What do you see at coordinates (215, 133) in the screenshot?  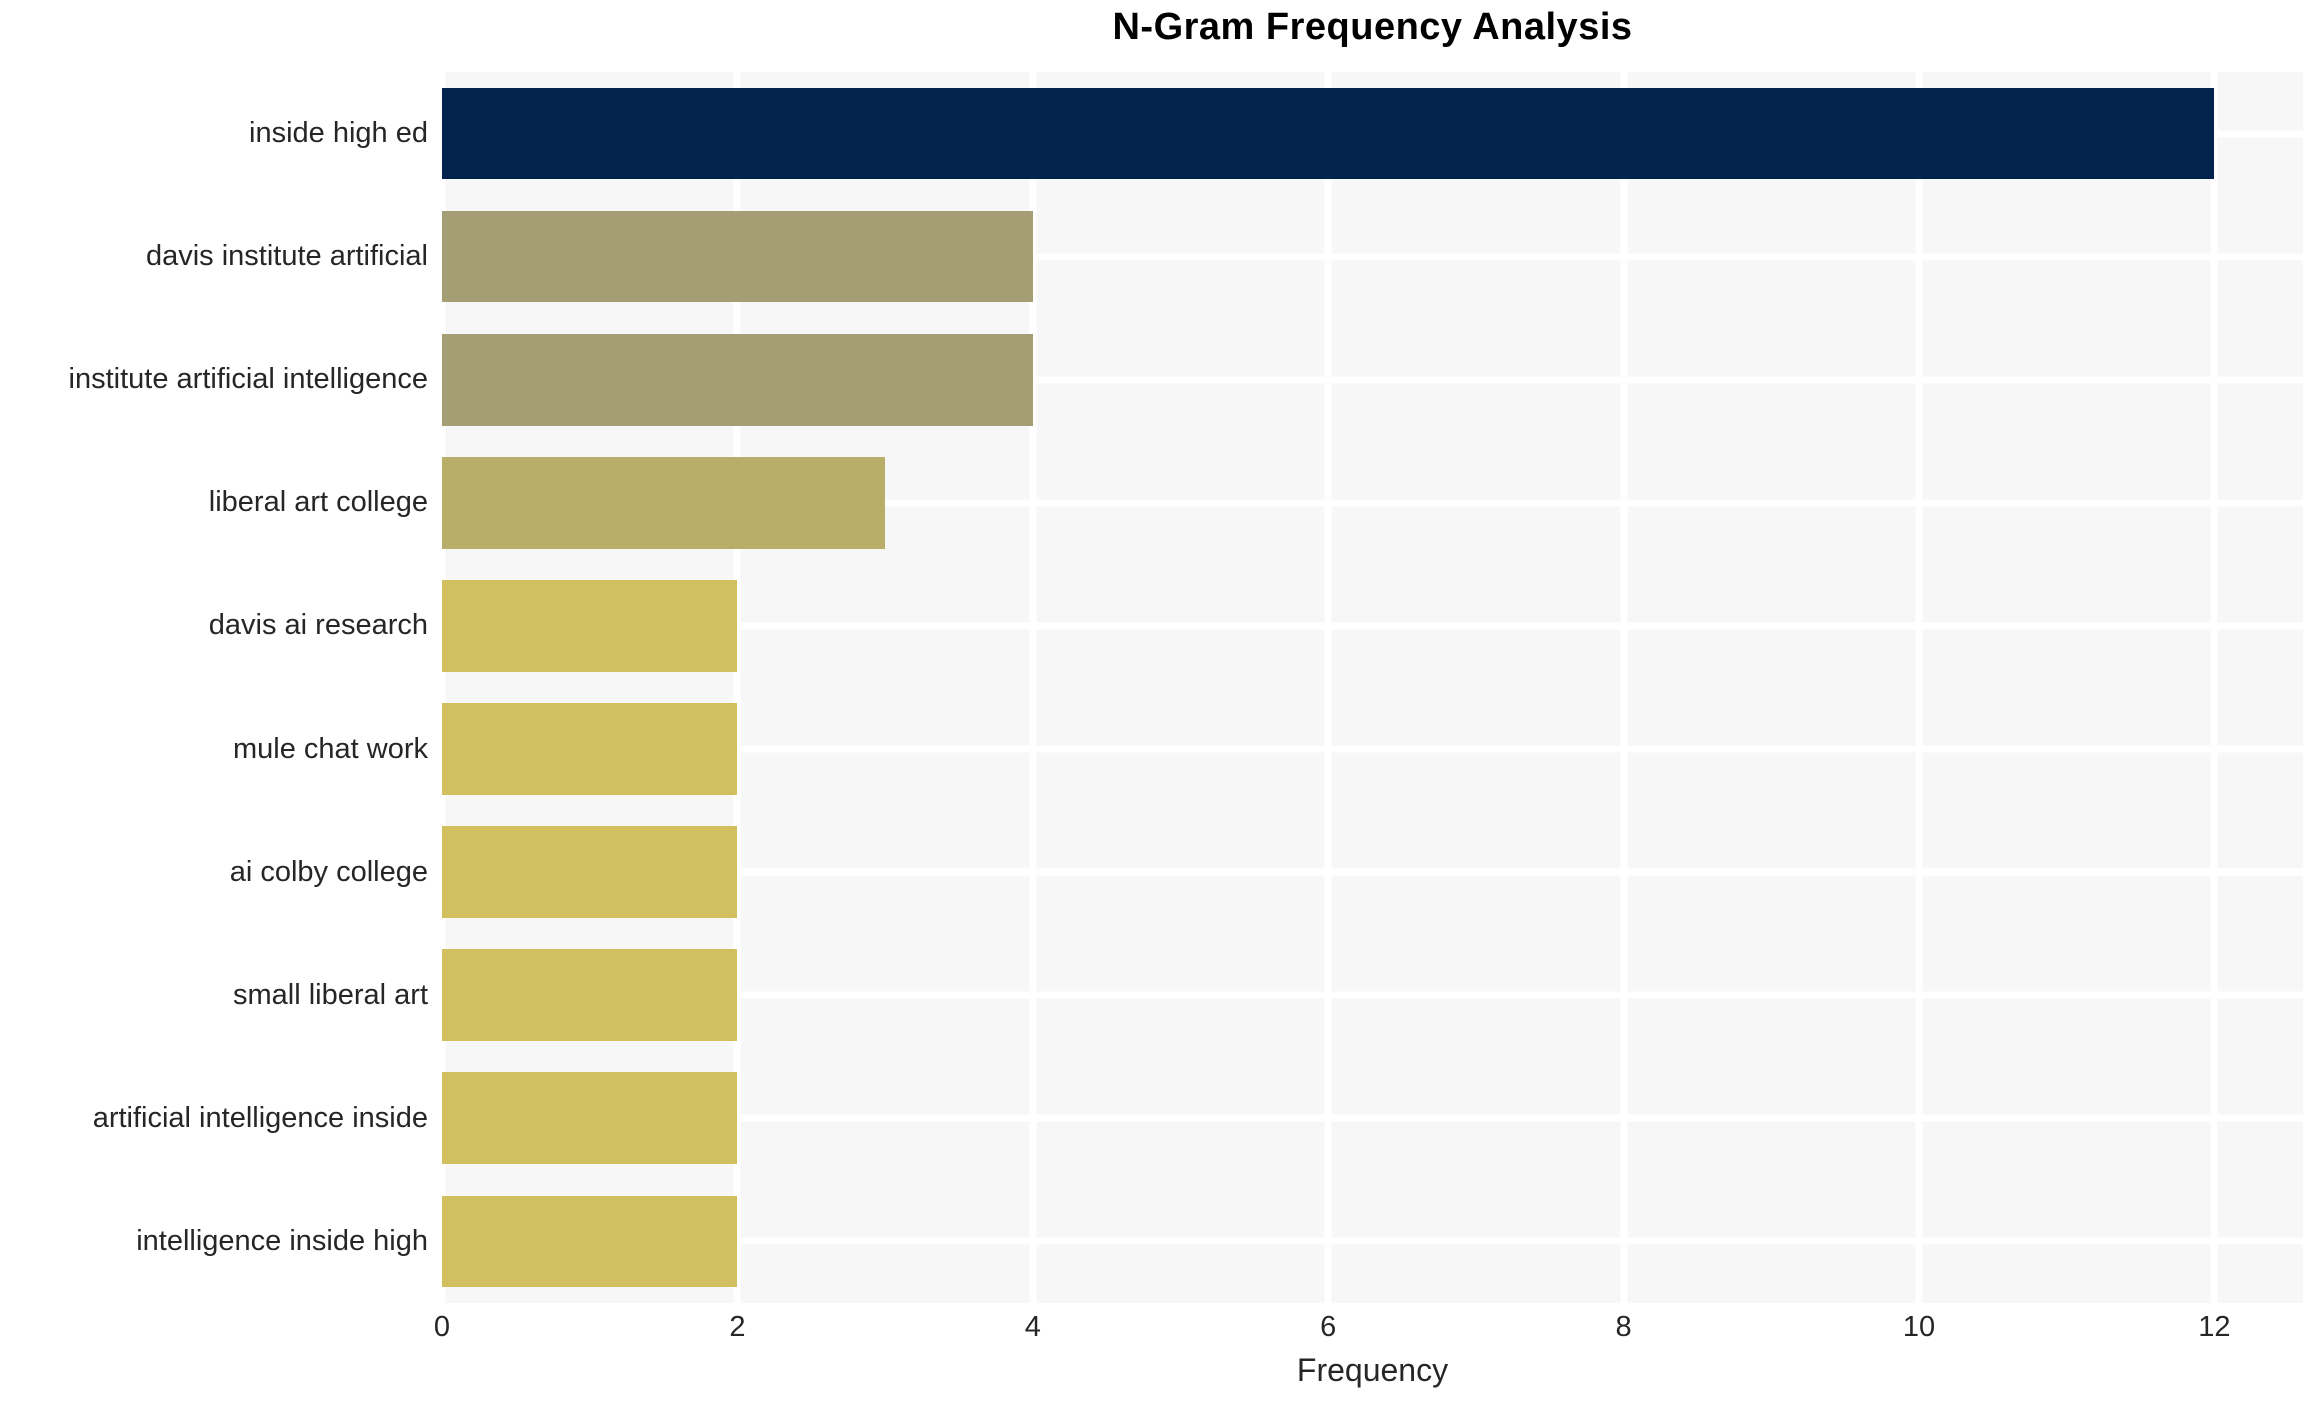 I see `label-row: inside high ed` at bounding box center [215, 133].